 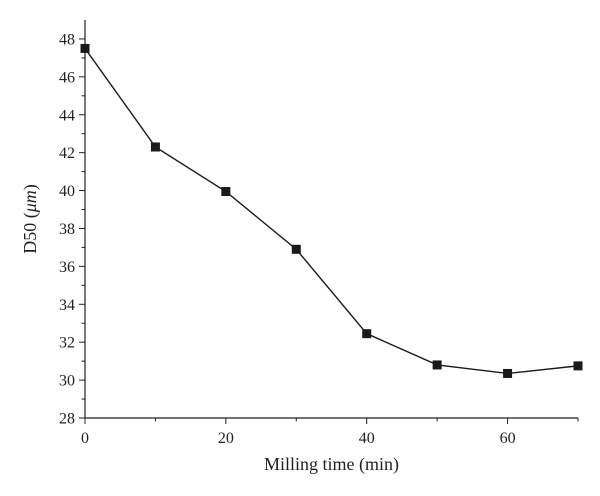 I want to click on y-tick-label: 48, so click(x=67, y=39).